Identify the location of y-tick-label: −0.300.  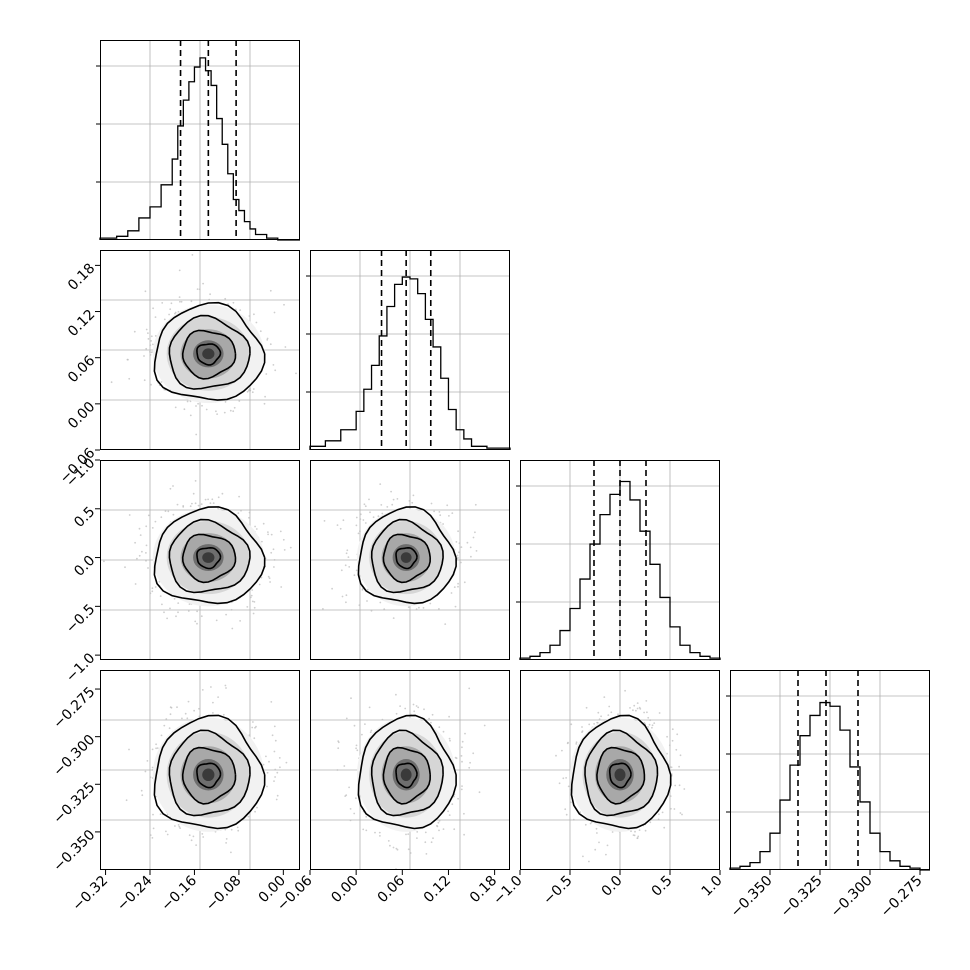
(74, 756).